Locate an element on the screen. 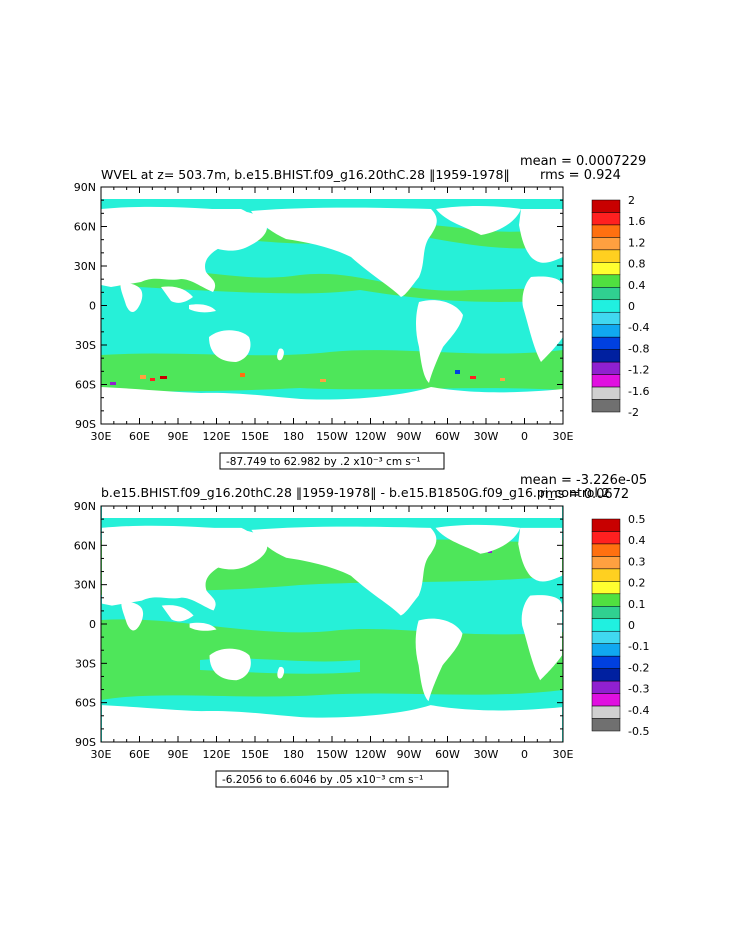 The width and height of the screenshot is (733, 945). colorbar-label: 0.8 is located at coordinates (637, 264).